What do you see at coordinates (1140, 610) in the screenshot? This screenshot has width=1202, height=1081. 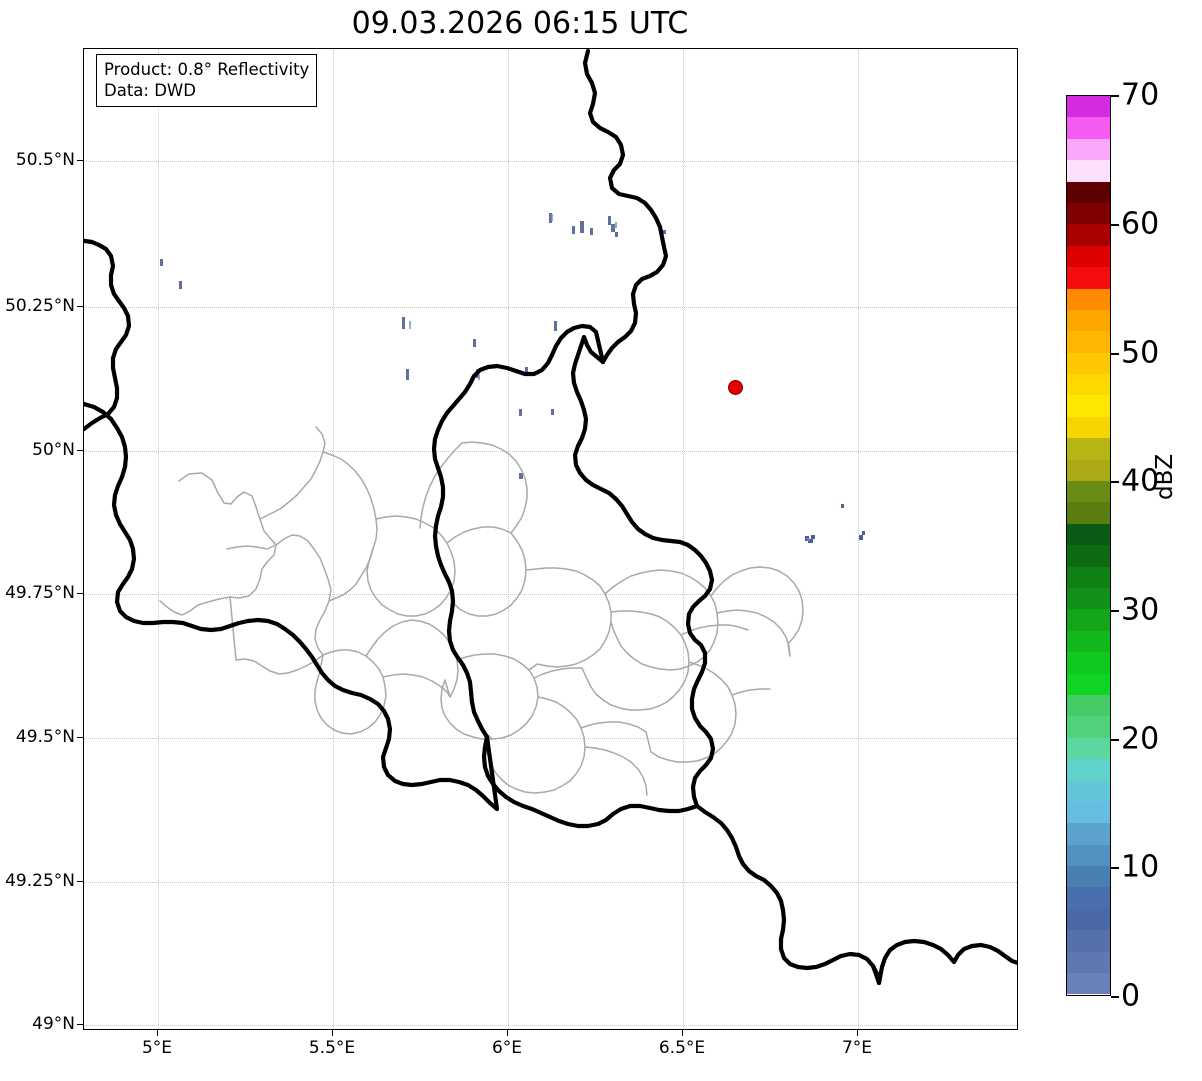 I see `cblabel-30: 30` at bounding box center [1140, 610].